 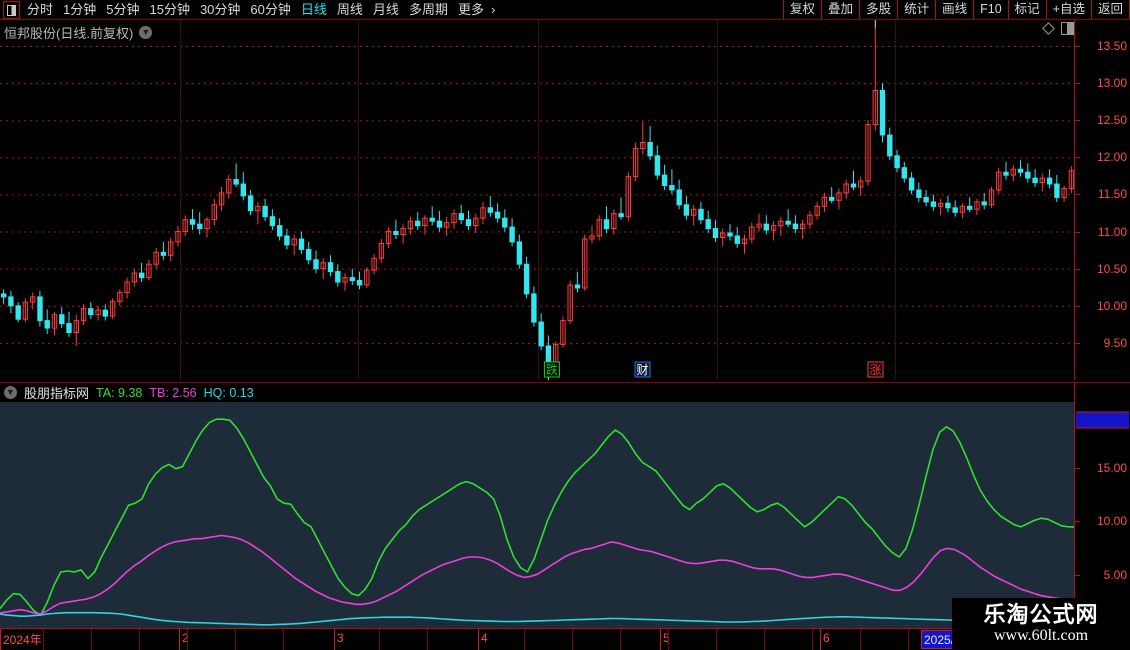 What do you see at coordinates (841, 9) in the screenshot?
I see `diejia-button: 叠加` at bounding box center [841, 9].